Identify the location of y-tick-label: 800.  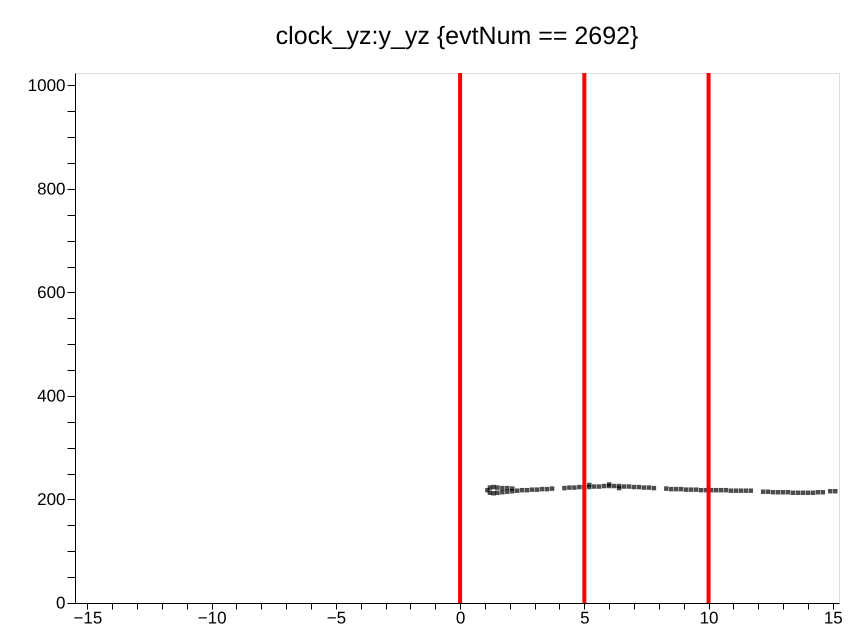
(51, 188).